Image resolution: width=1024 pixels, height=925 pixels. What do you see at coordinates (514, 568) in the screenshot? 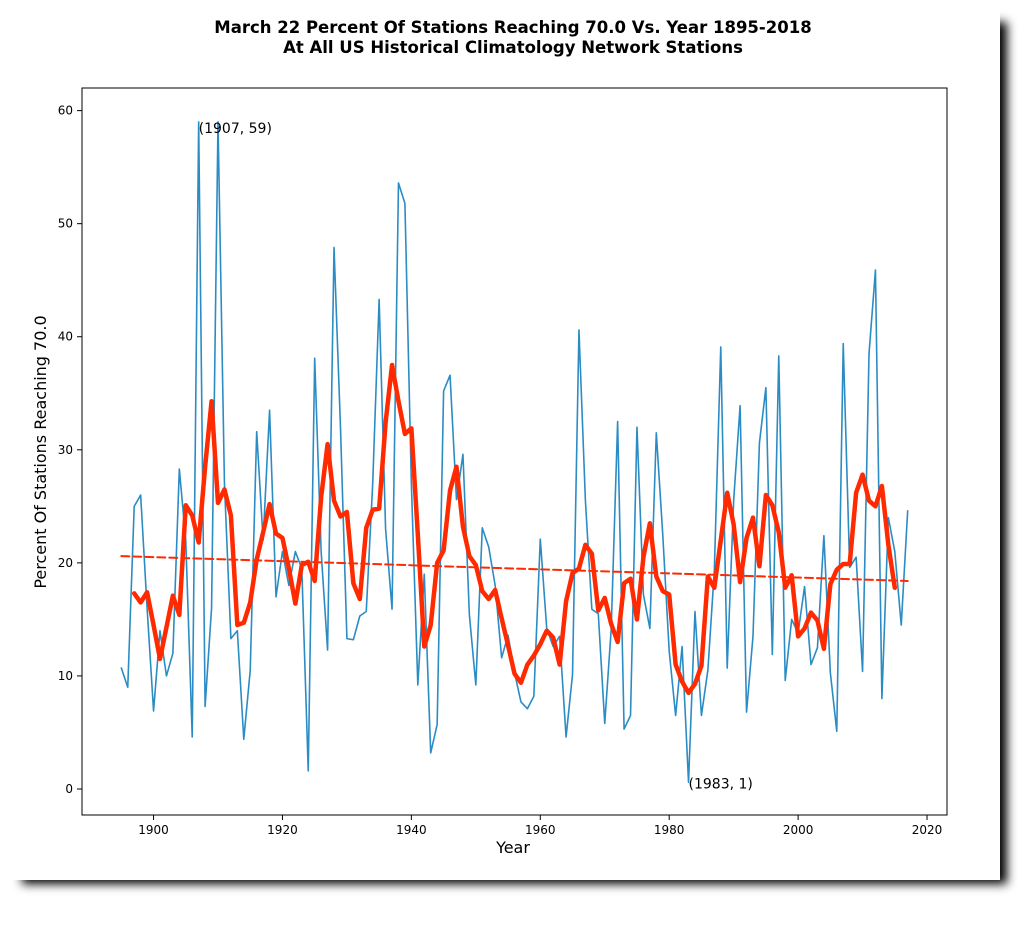
I see `trend-line` at bounding box center [514, 568].